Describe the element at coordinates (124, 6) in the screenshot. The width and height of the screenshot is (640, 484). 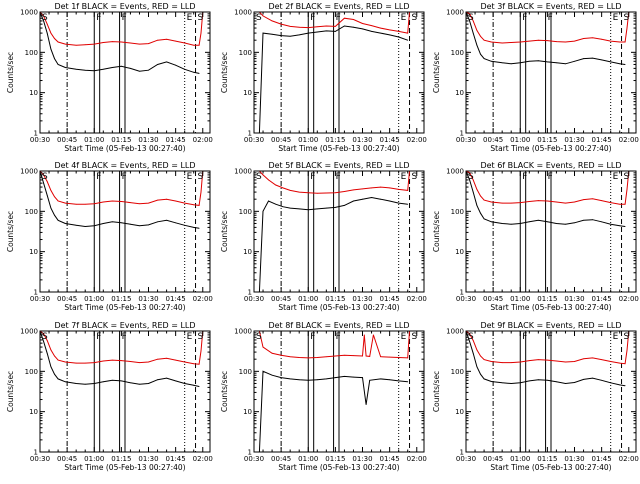
I see `chart-title: Det 1f BLACK = Events, RED = LLD` at that location.